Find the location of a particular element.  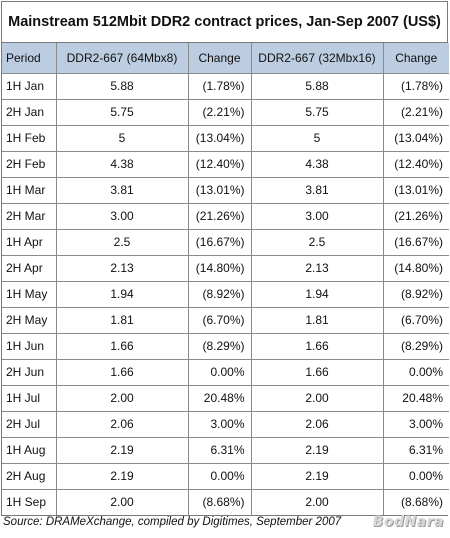

change-2-cell: 20.48% is located at coordinates (415, 398).